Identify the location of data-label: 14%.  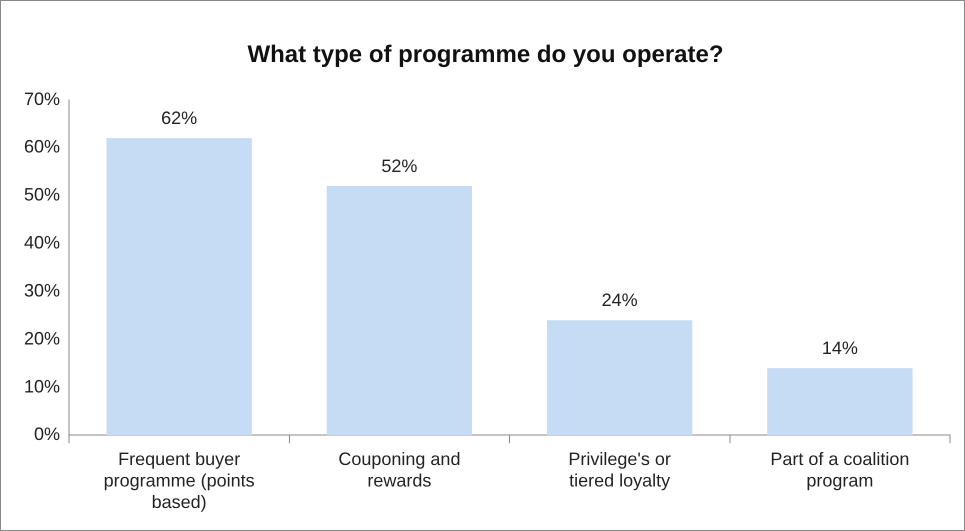
(840, 348).